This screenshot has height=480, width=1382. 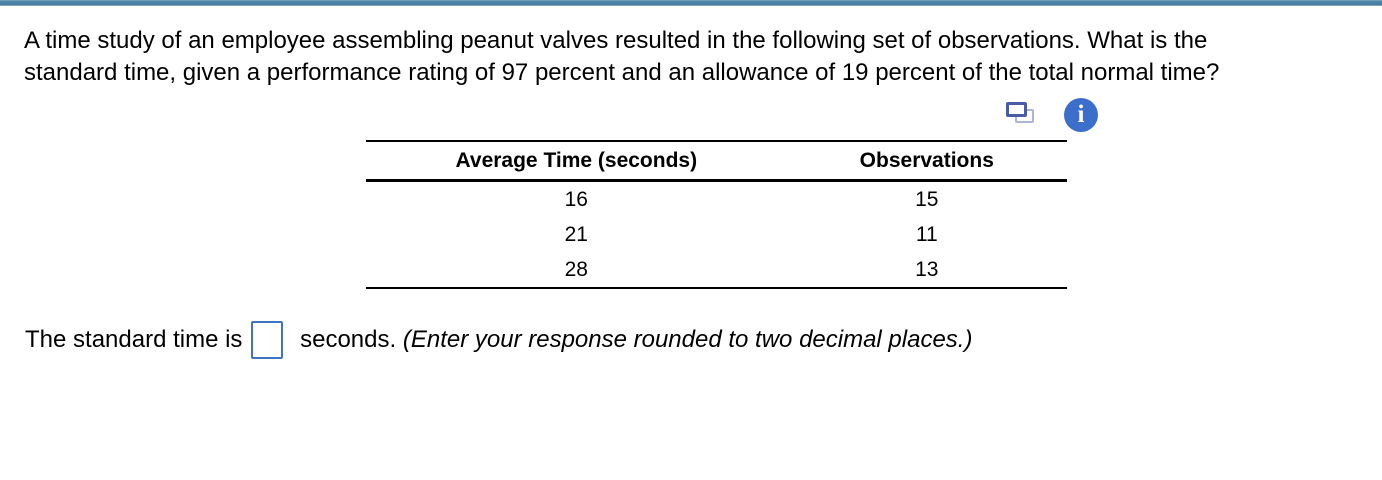 I want to click on cell-average-time: 16, so click(x=576, y=199).